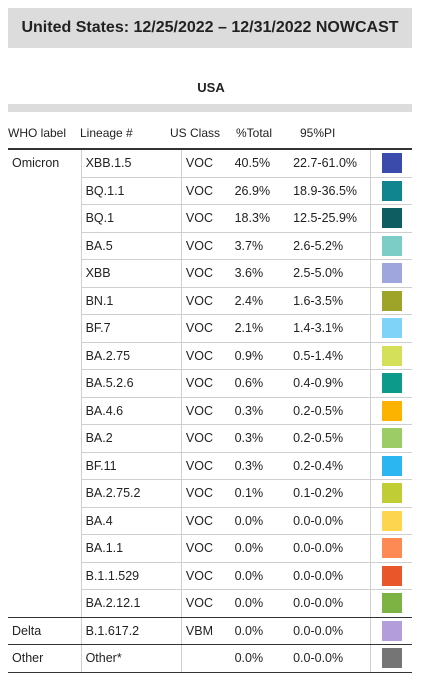  I want to click on col-lineage: Lineage #, so click(106, 133).